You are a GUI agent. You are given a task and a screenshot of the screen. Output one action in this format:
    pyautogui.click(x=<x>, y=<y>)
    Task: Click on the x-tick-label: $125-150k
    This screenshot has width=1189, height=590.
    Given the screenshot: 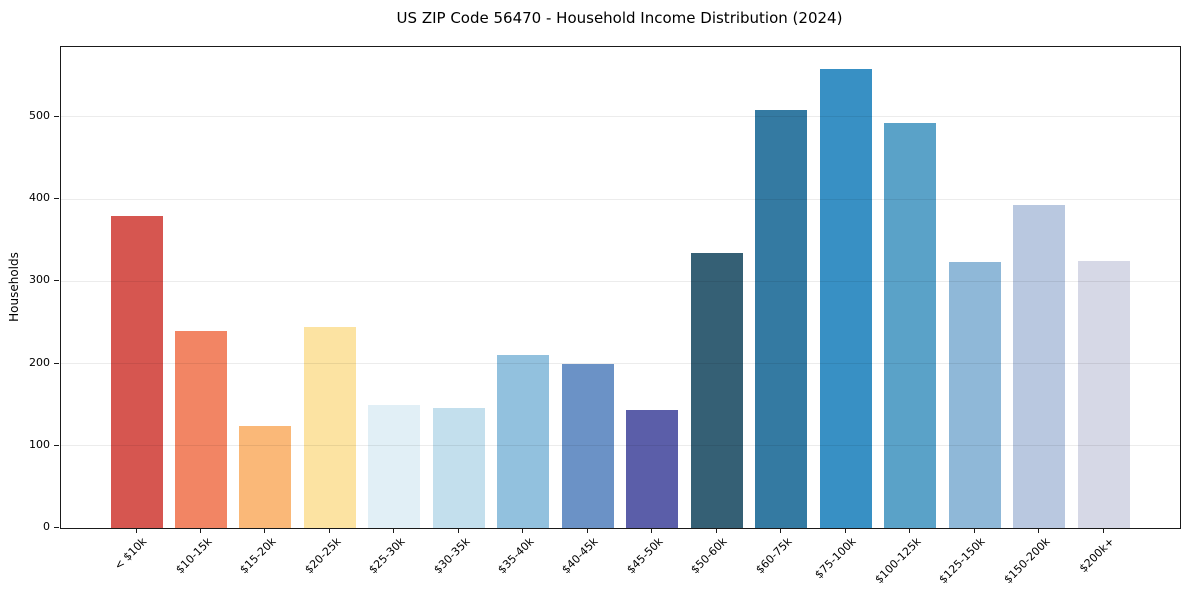 What is the action you would take?
    pyautogui.click(x=962, y=561)
    